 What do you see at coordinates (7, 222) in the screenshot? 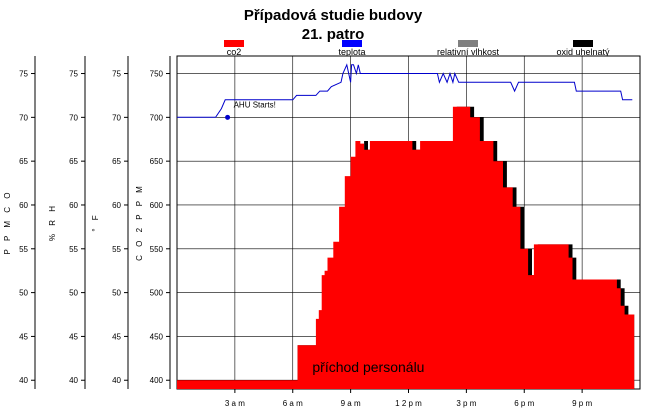
I see `y-axis-title-0: P P M C O` at bounding box center [7, 222].